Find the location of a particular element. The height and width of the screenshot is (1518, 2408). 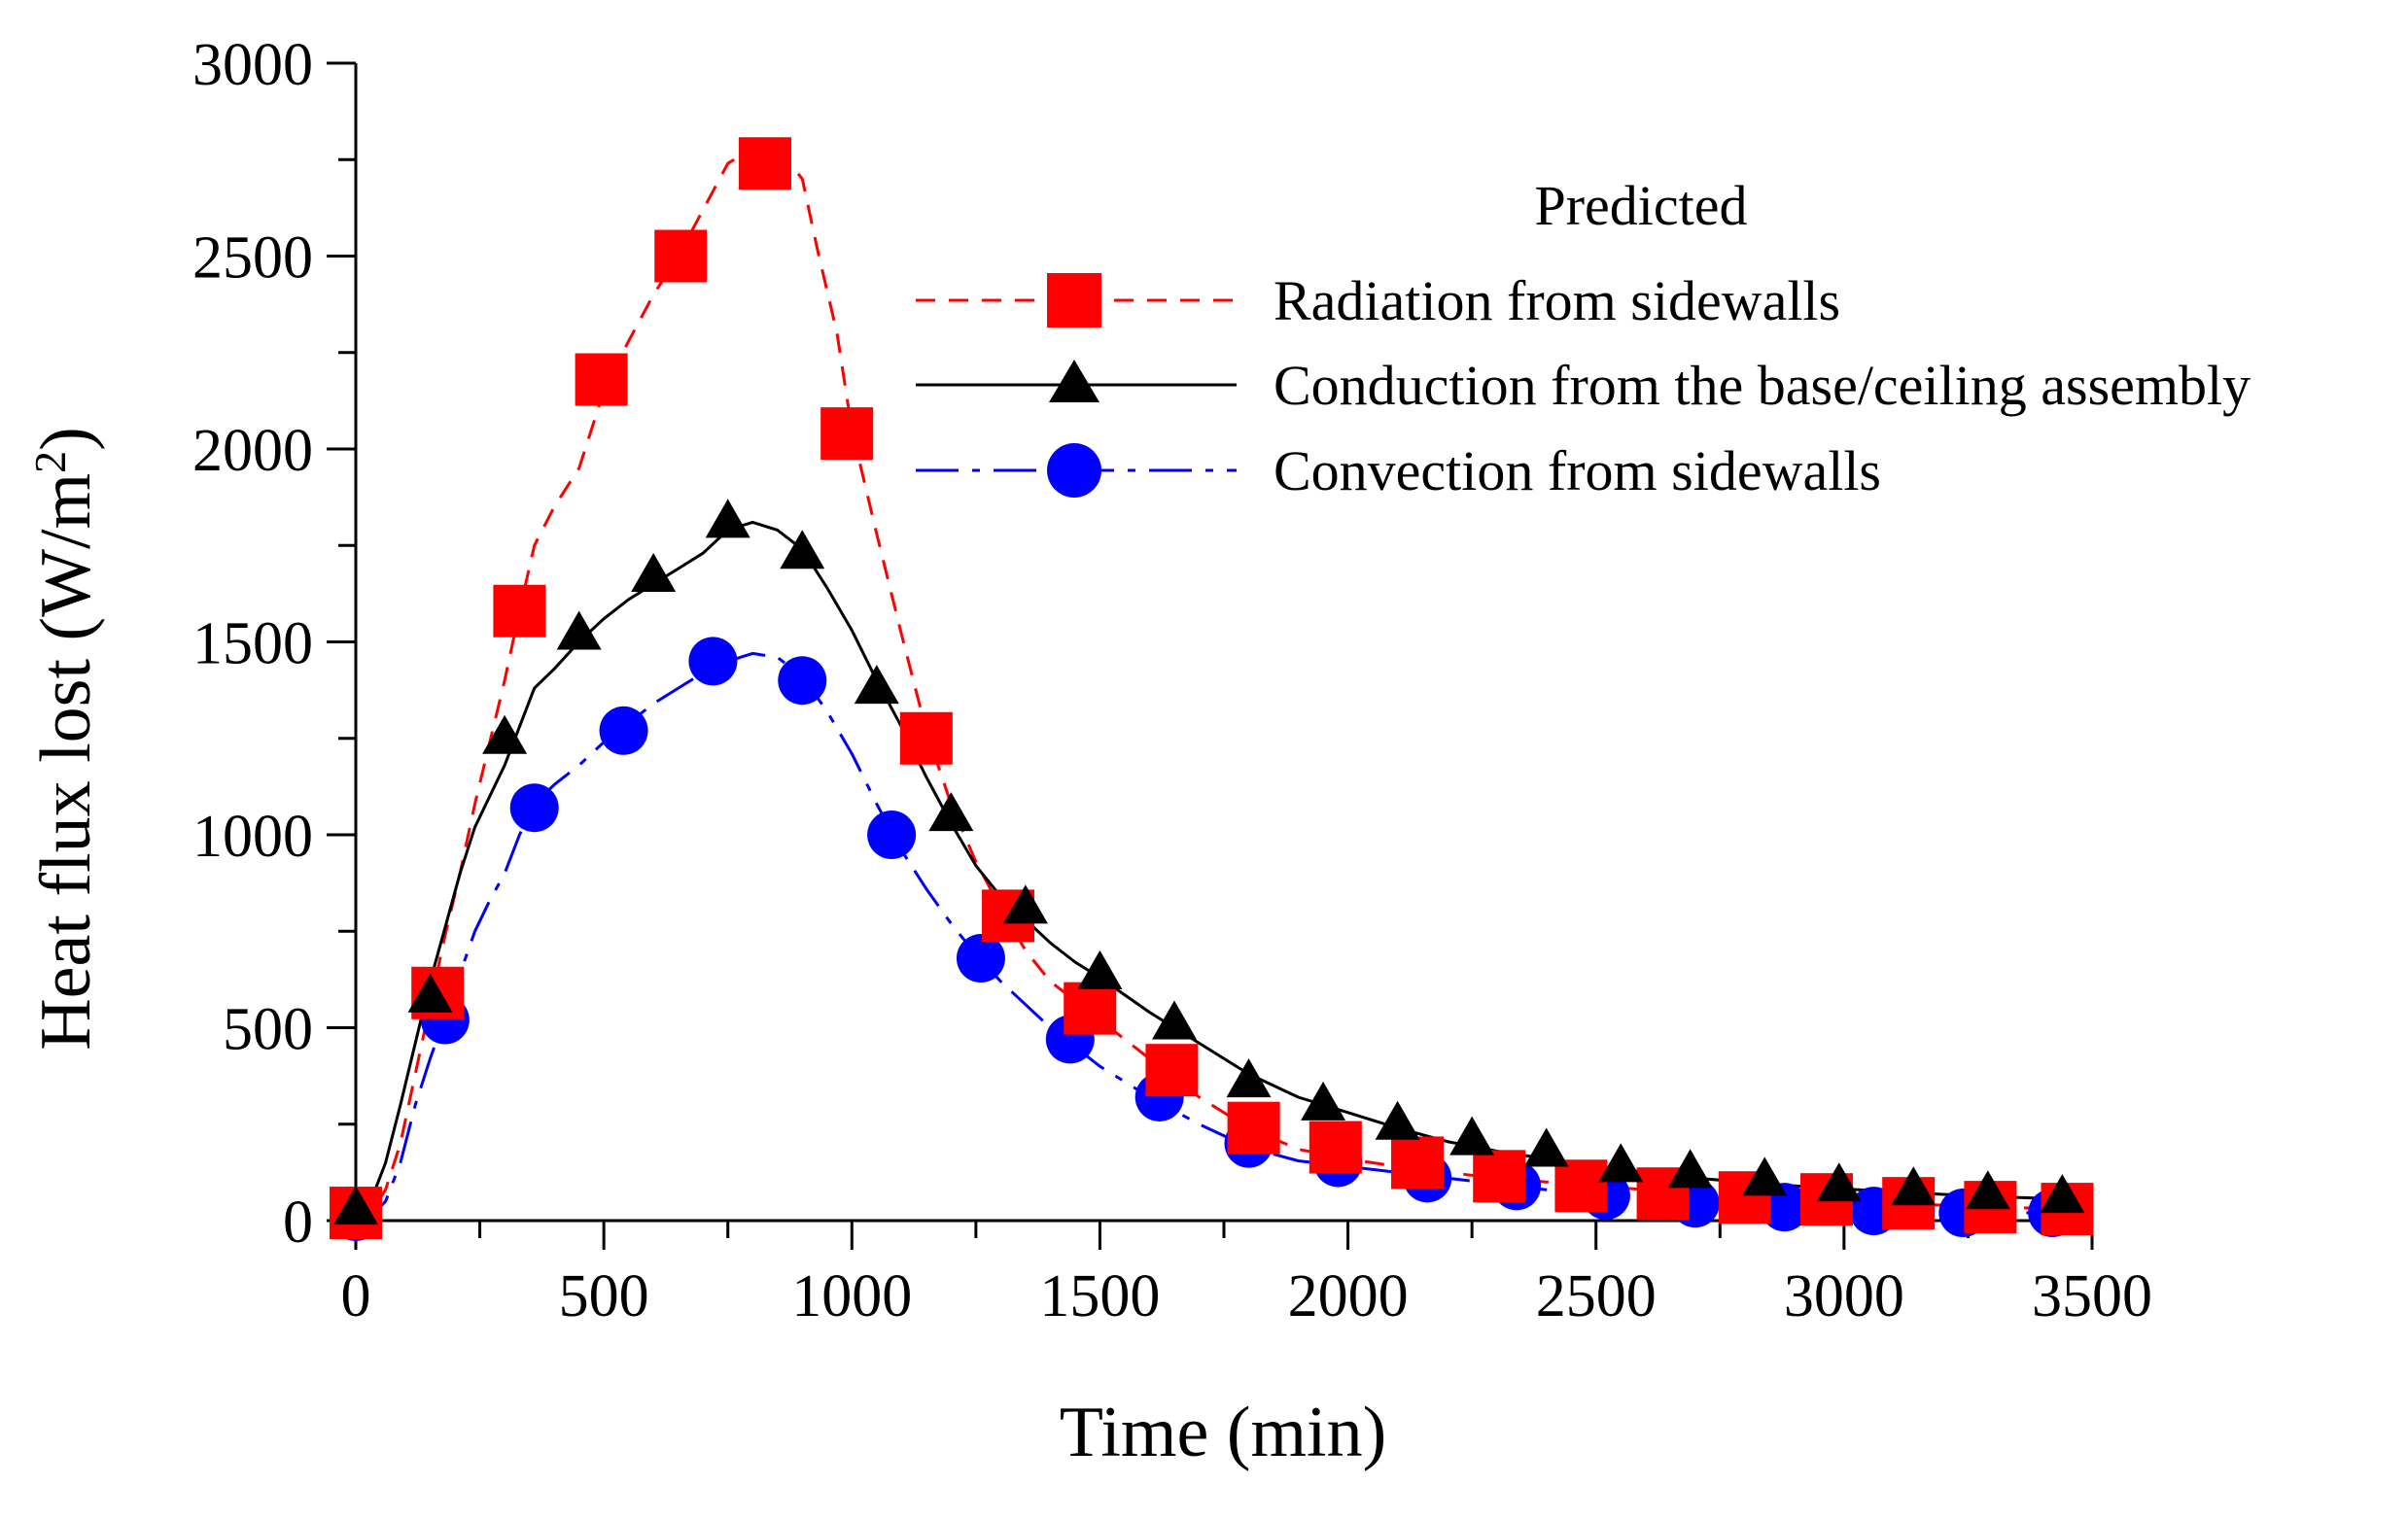

x-axis-title: Time (min) is located at coordinates (1223, 1432).